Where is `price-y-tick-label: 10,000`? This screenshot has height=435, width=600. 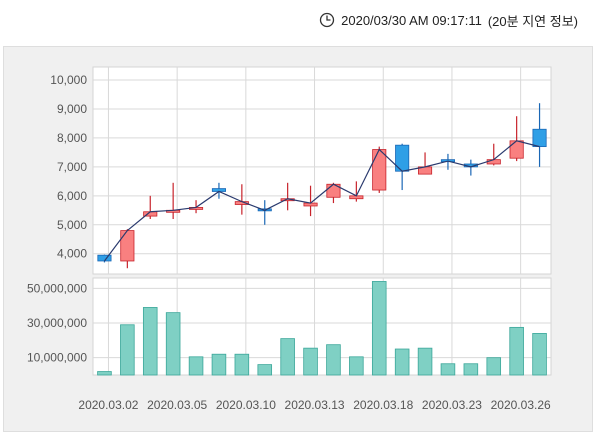
price-y-tick-label: 10,000 is located at coordinates (68, 80).